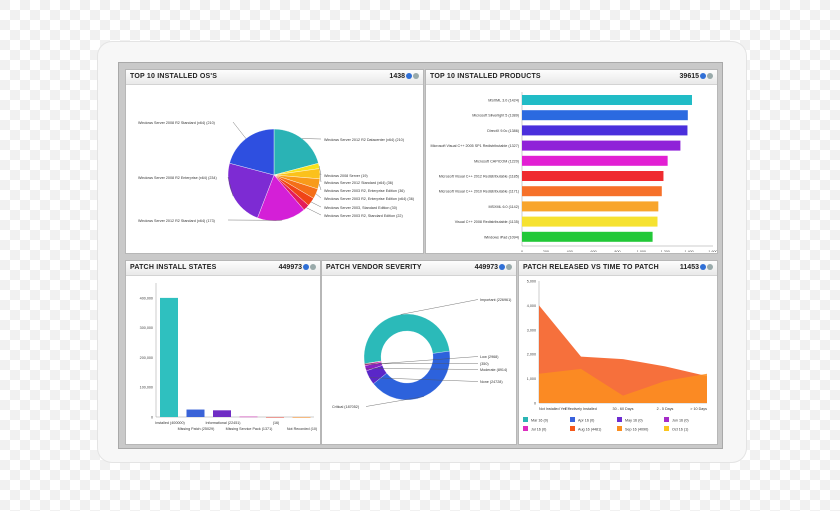 Image resolution: width=840 pixels, height=511 pixels. Describe the element at coordinates (503, 101) in the screenshot. I see `products-bar-label: MSXML 3.0 (1424)` at that location.